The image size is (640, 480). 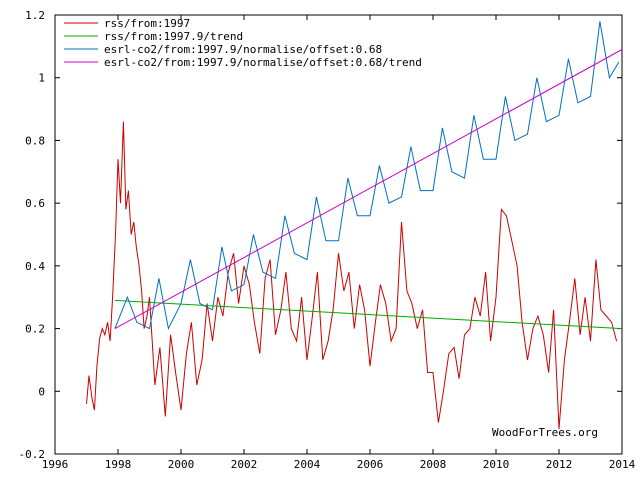 I want to click on legend-entry: rss/from:1997, so click(x=147, y=23).